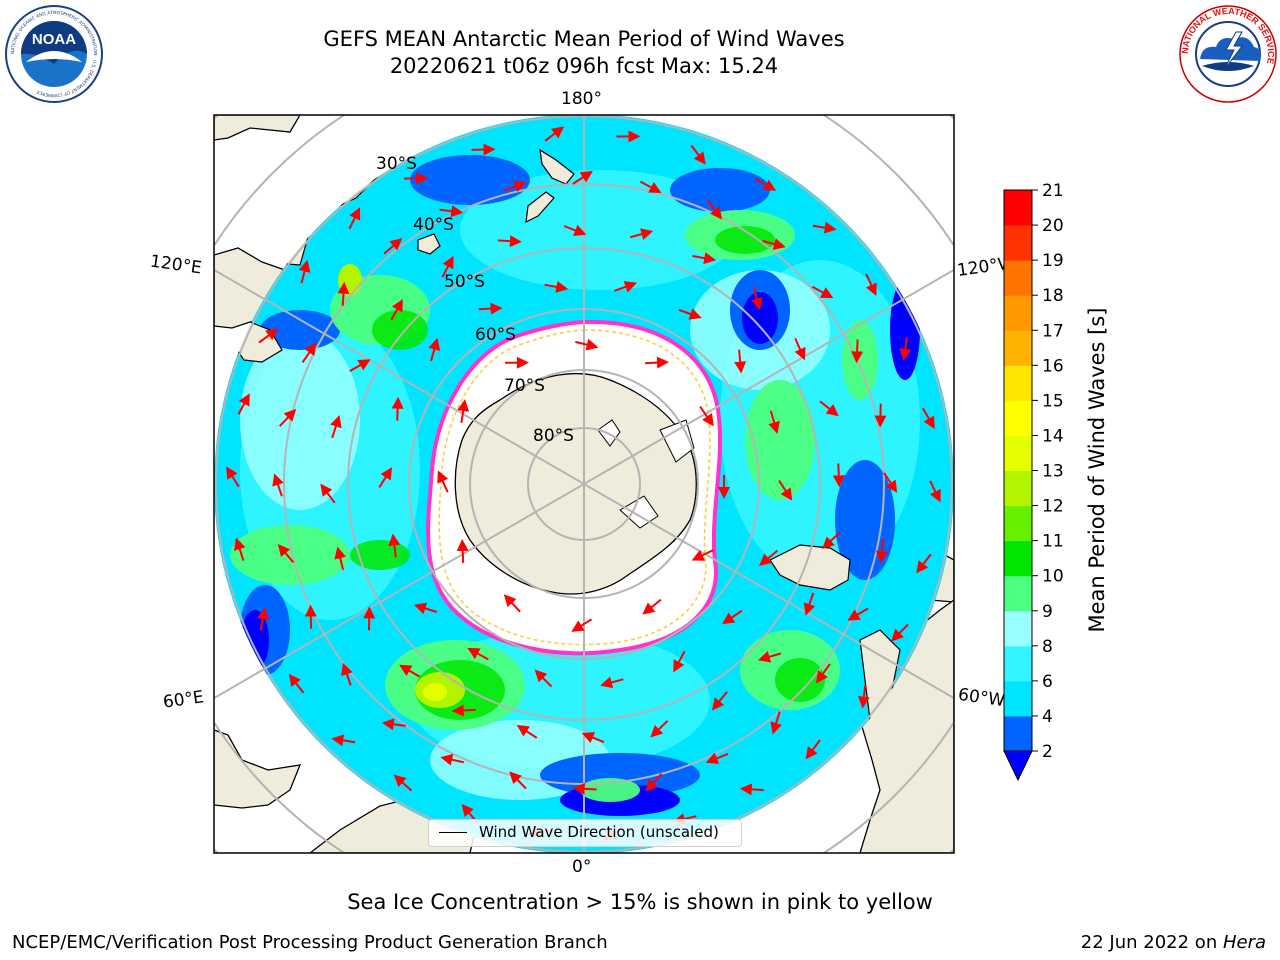  Describe the element at coordinates (1053, 542) in the screenshot. I see `colorbar-tick-label: 11` at that location.